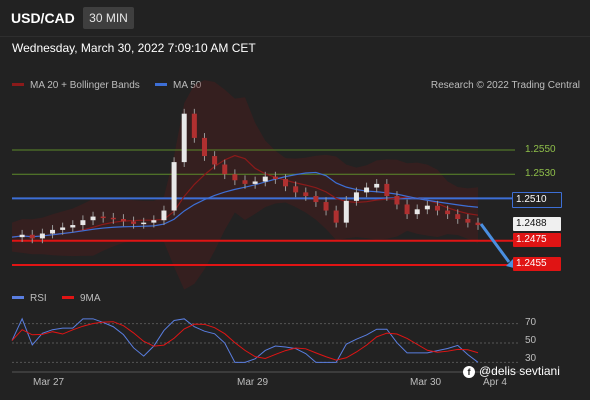 The image size is (590, 400). I want to click on legend-rsi-label: RSI, so click(38, 298).